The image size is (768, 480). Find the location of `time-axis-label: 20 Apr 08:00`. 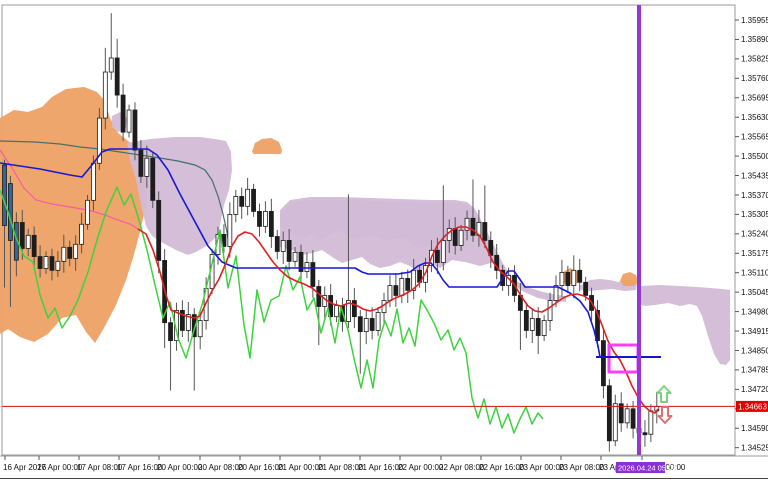

time-axis-label: 20 Apr 08:00 is located at coordinates (221, 467).